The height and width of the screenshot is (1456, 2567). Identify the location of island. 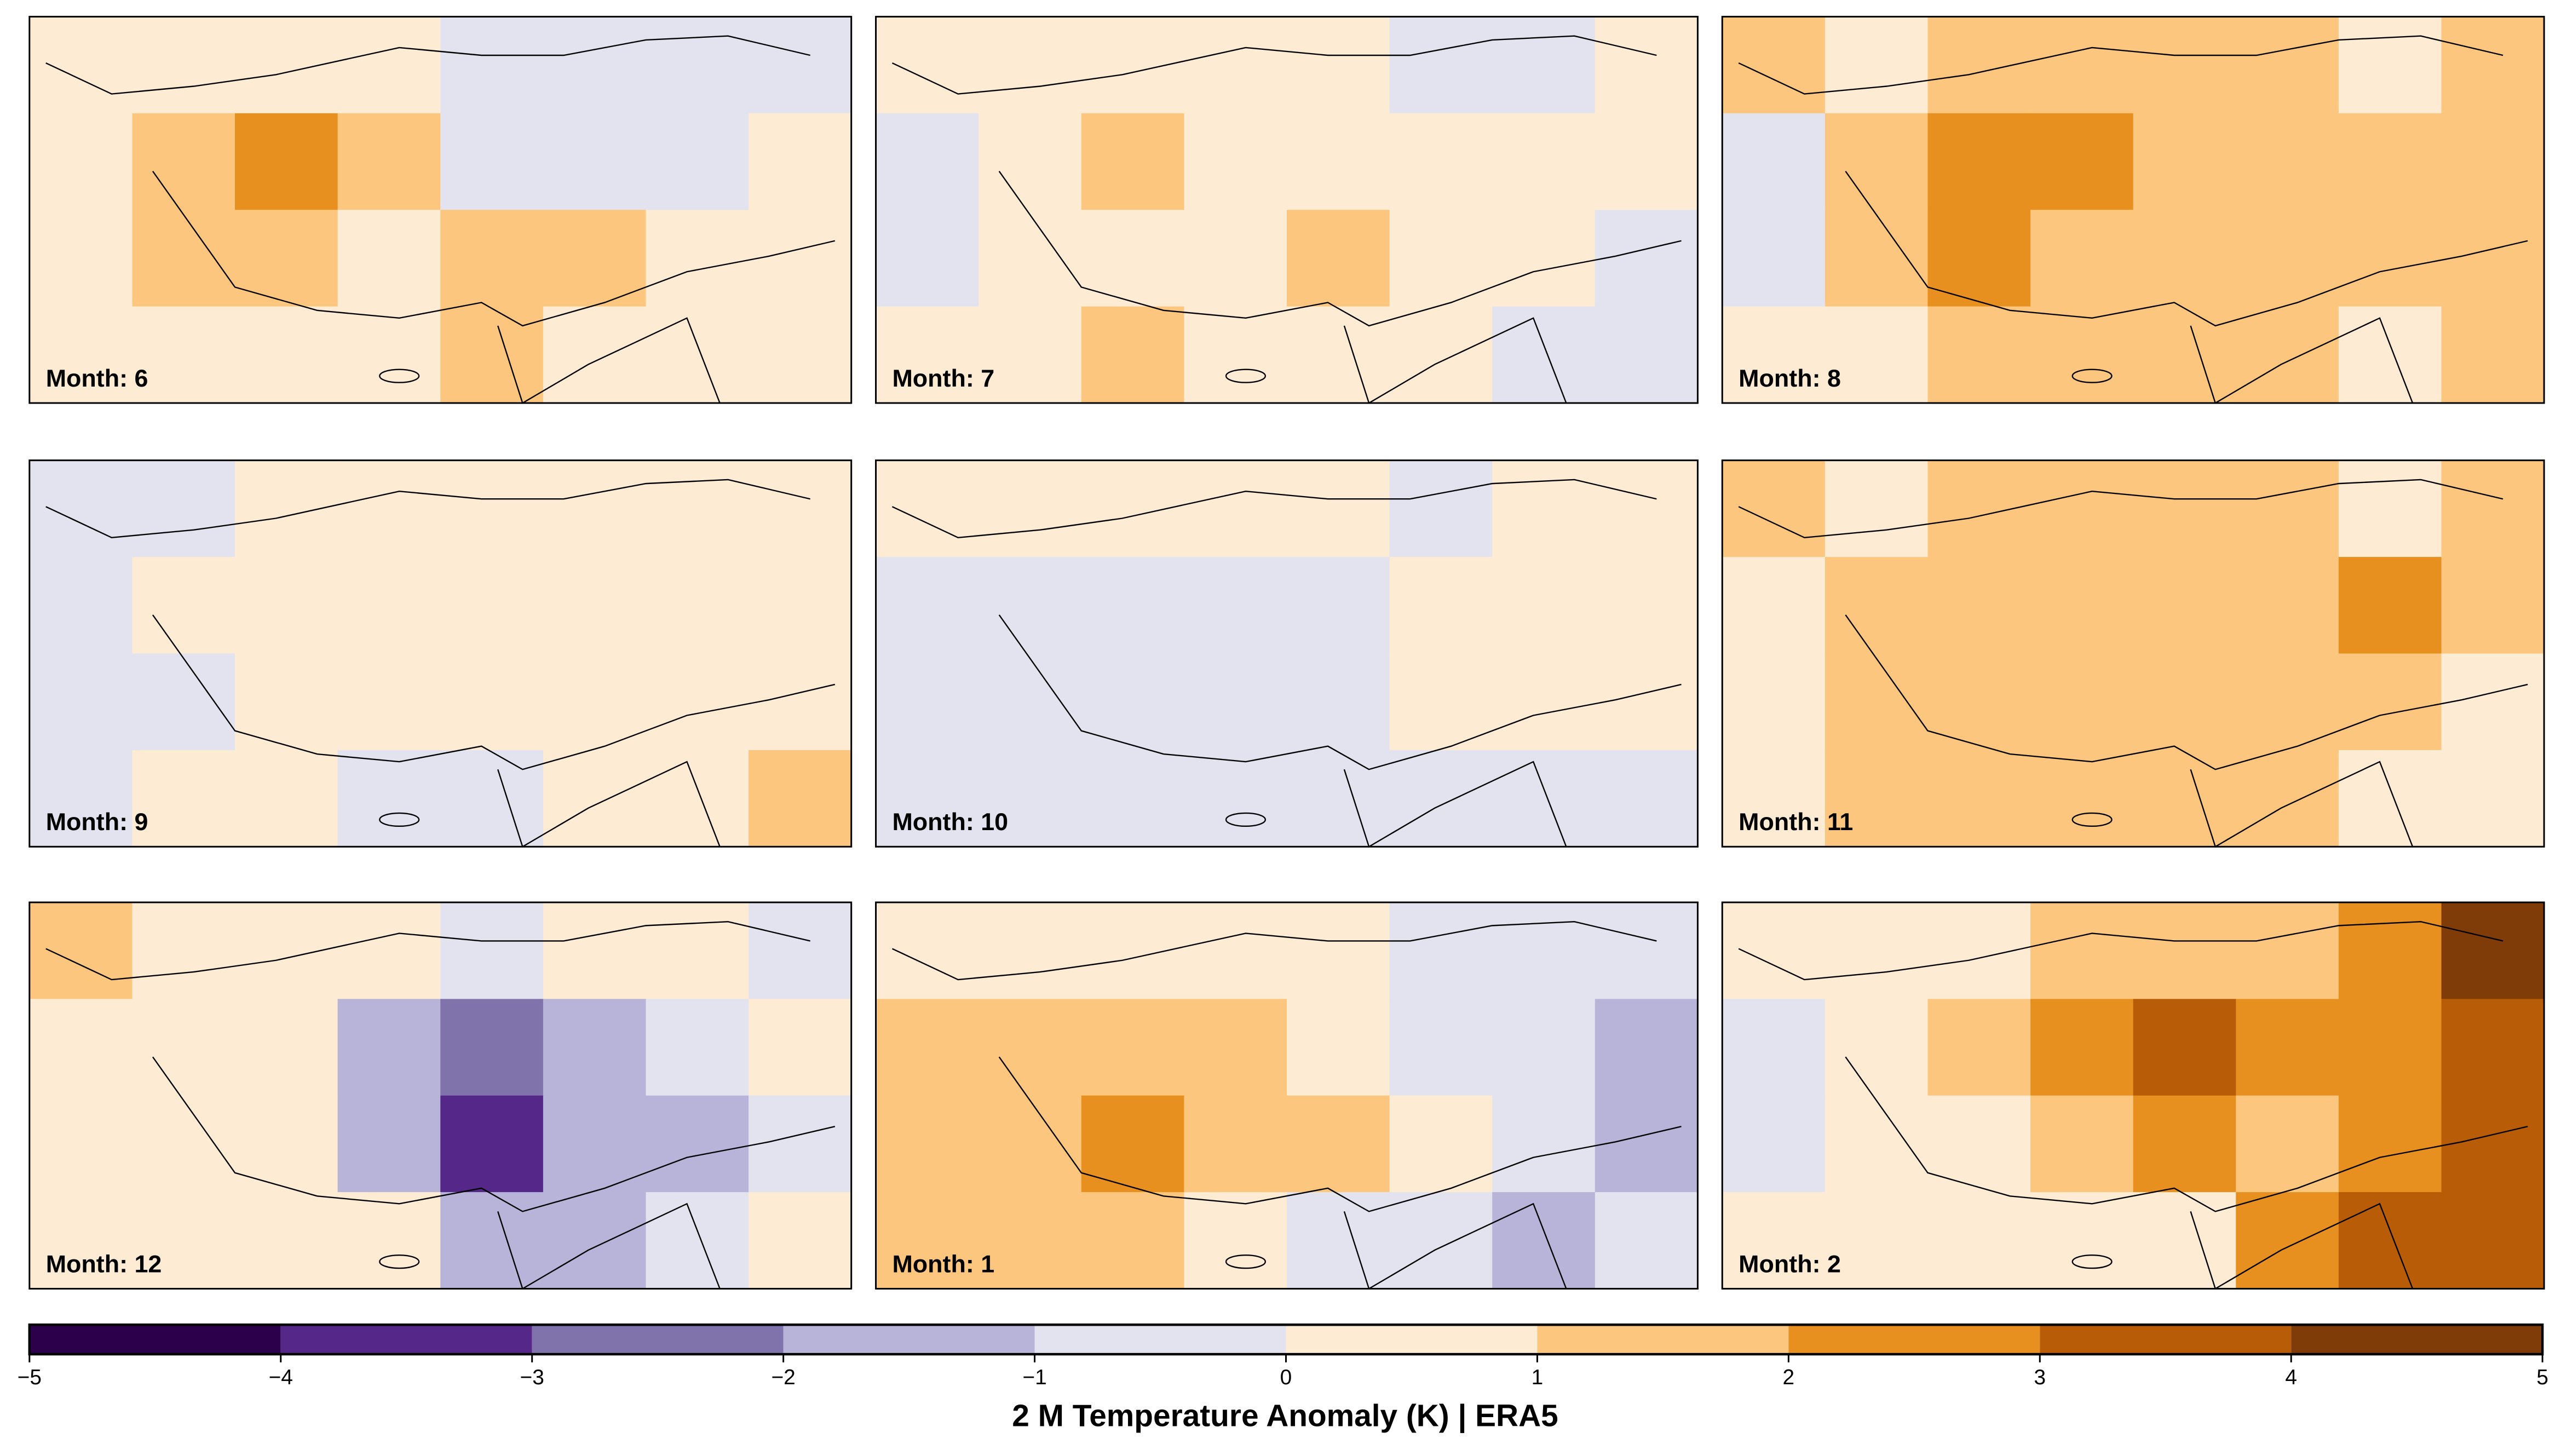
(1246, 1261).